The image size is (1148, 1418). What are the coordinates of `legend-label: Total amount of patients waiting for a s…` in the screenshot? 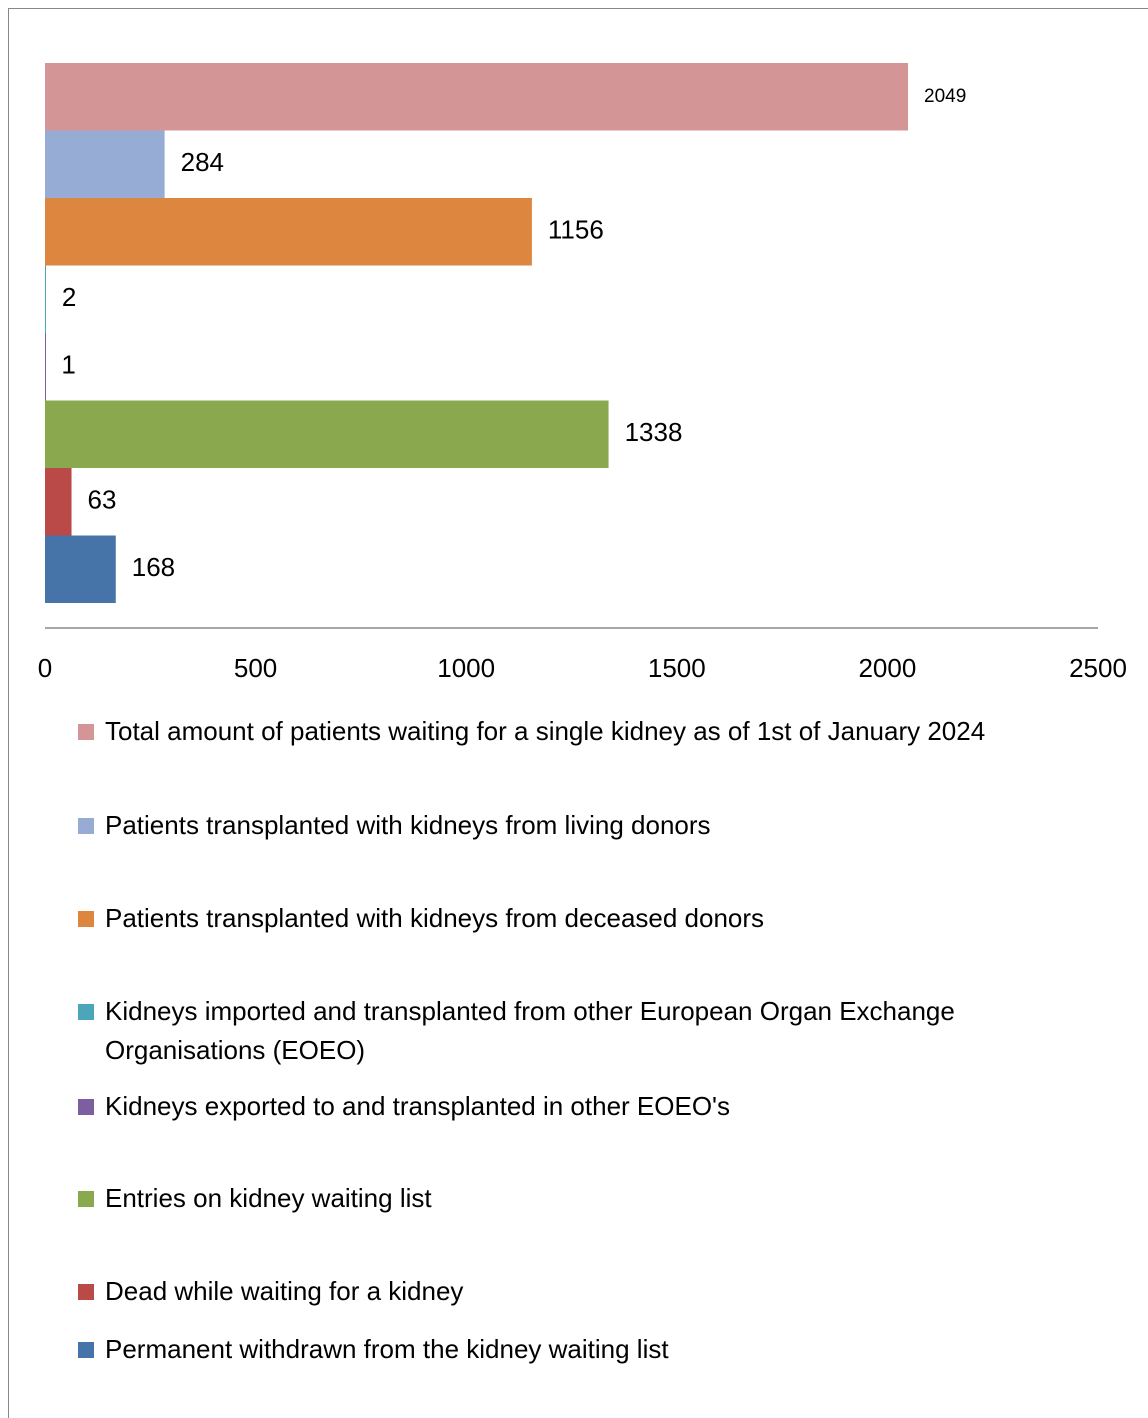 It's located at (545, 731).